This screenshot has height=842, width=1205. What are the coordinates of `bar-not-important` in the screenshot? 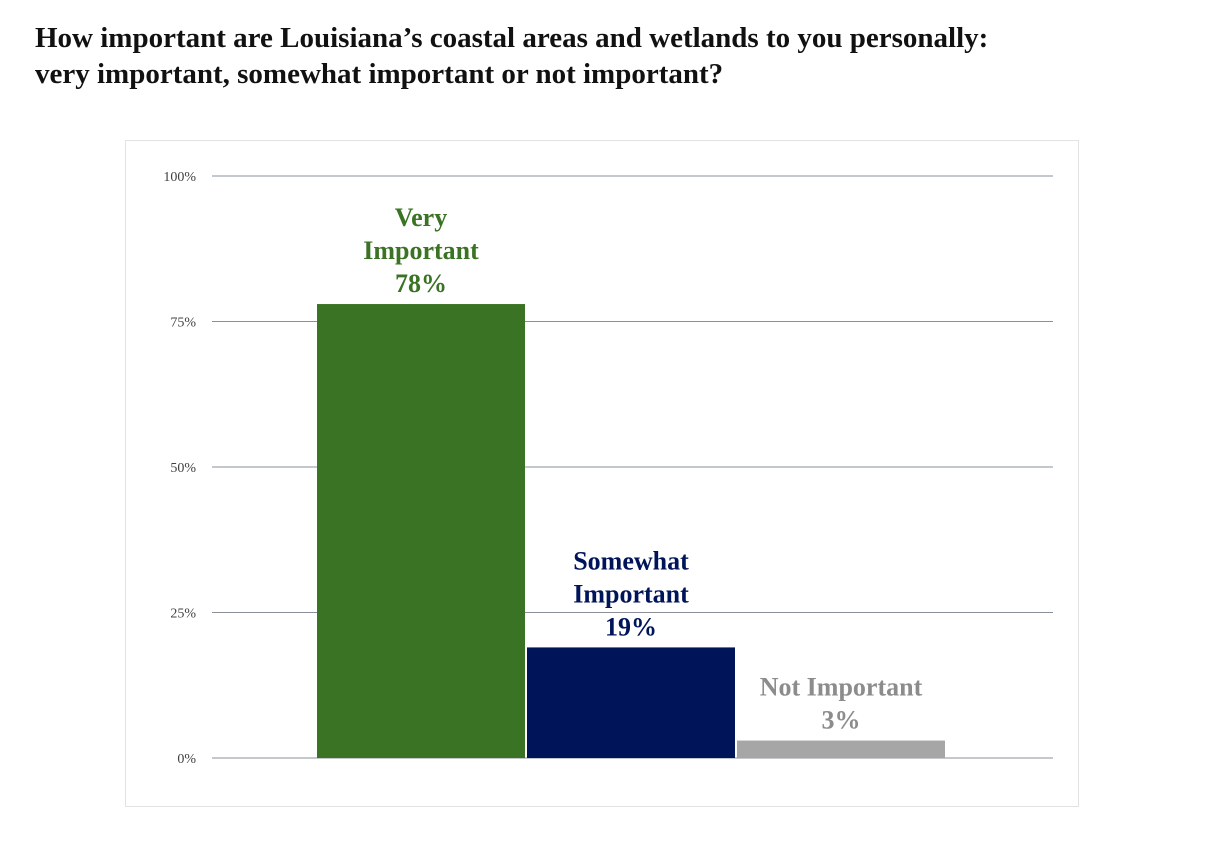 It's located at (841, 749).